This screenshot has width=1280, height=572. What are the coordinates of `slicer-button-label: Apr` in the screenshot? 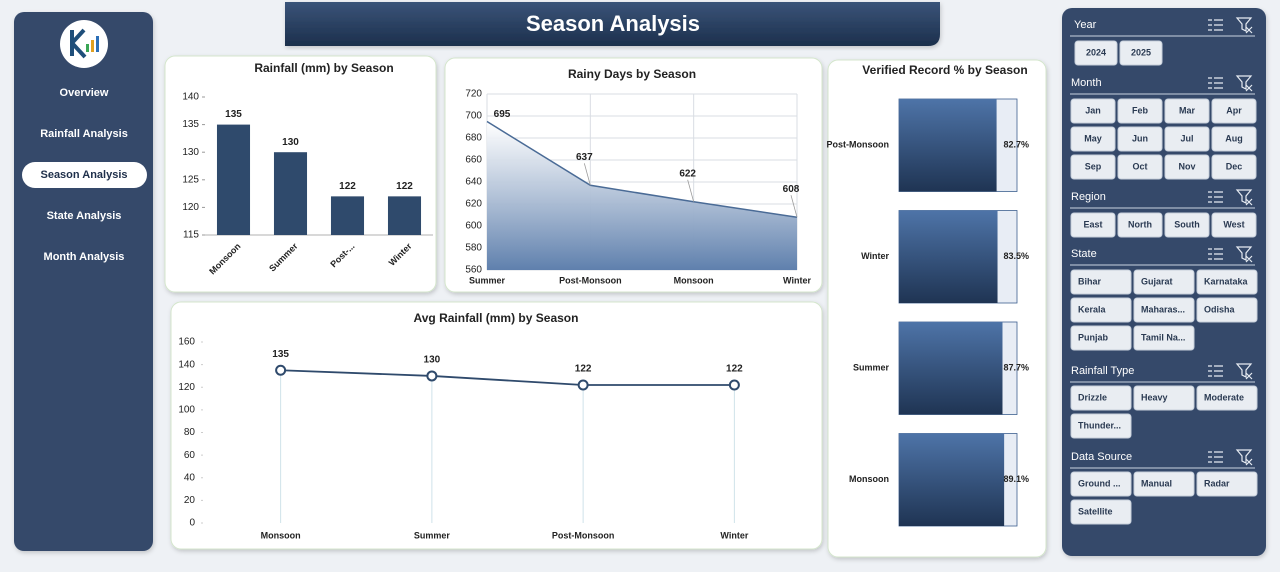 It's located at (1234, 110).